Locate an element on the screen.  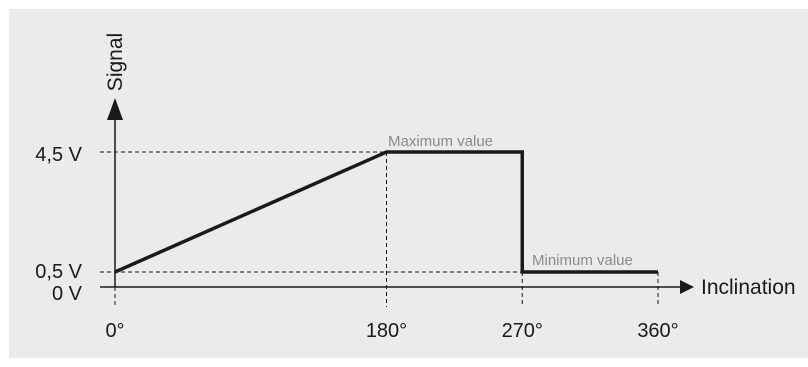
y-tick-label-2: 4,5 V is located at coordinates (58, 155).